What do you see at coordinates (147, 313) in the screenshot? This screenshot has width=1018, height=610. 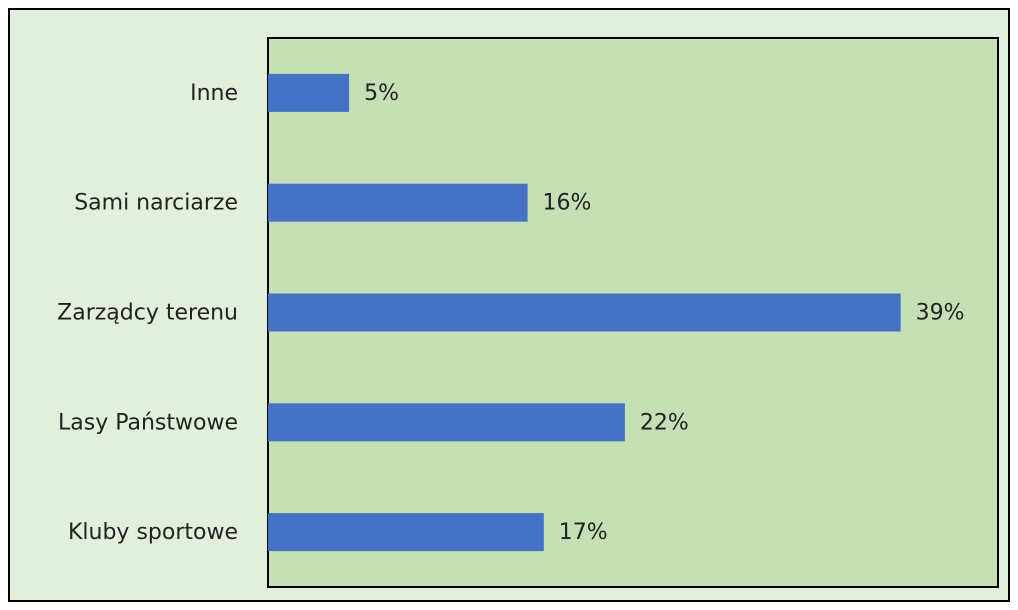 I see `y-tick-label: Zarządcy terenu` at bounding box center [147, 313].